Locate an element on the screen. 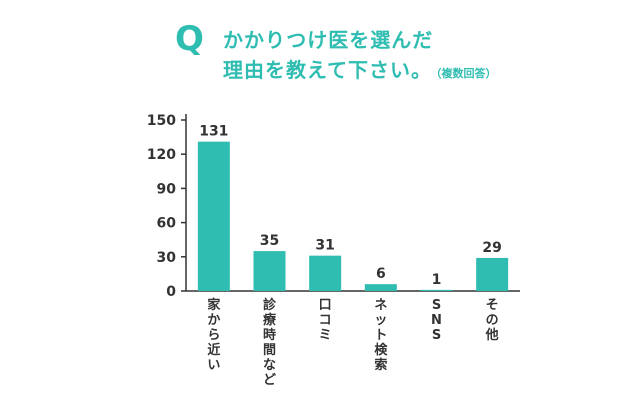  title-line-2: 理由を教えて下さい。 （複数回答） is located at coordinates (360, 68).